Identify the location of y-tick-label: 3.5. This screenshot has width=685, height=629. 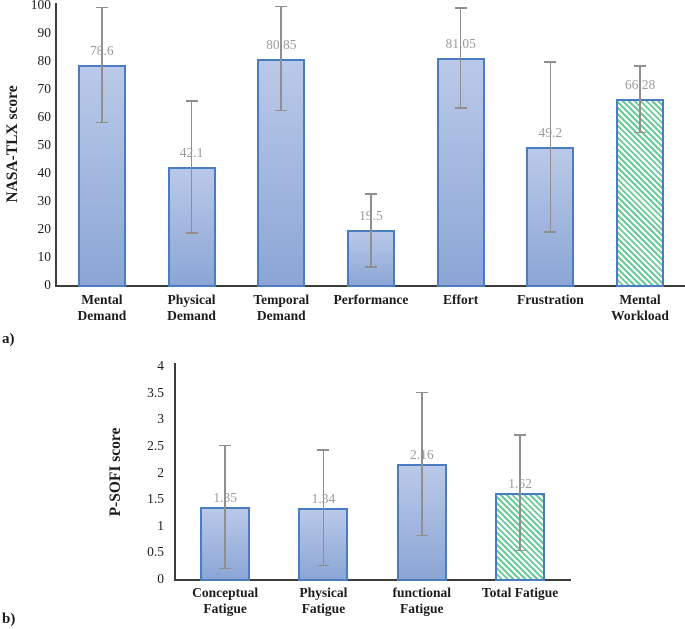
(155, 392).